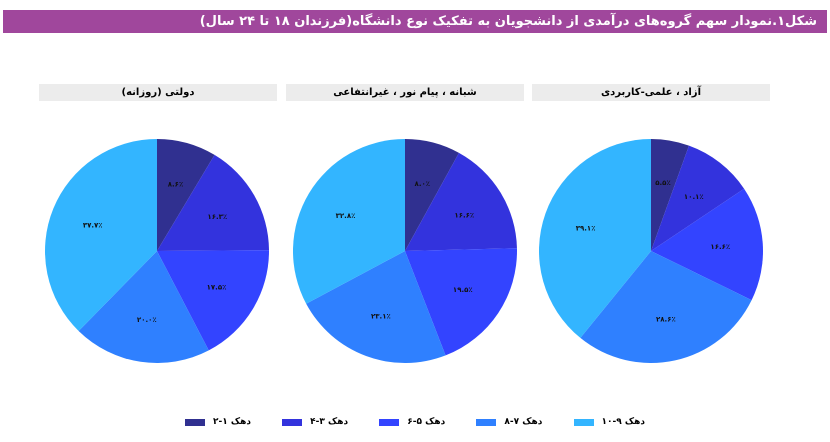  I want to click on legend-label: دهک ۱-۲, so click(232, 422).